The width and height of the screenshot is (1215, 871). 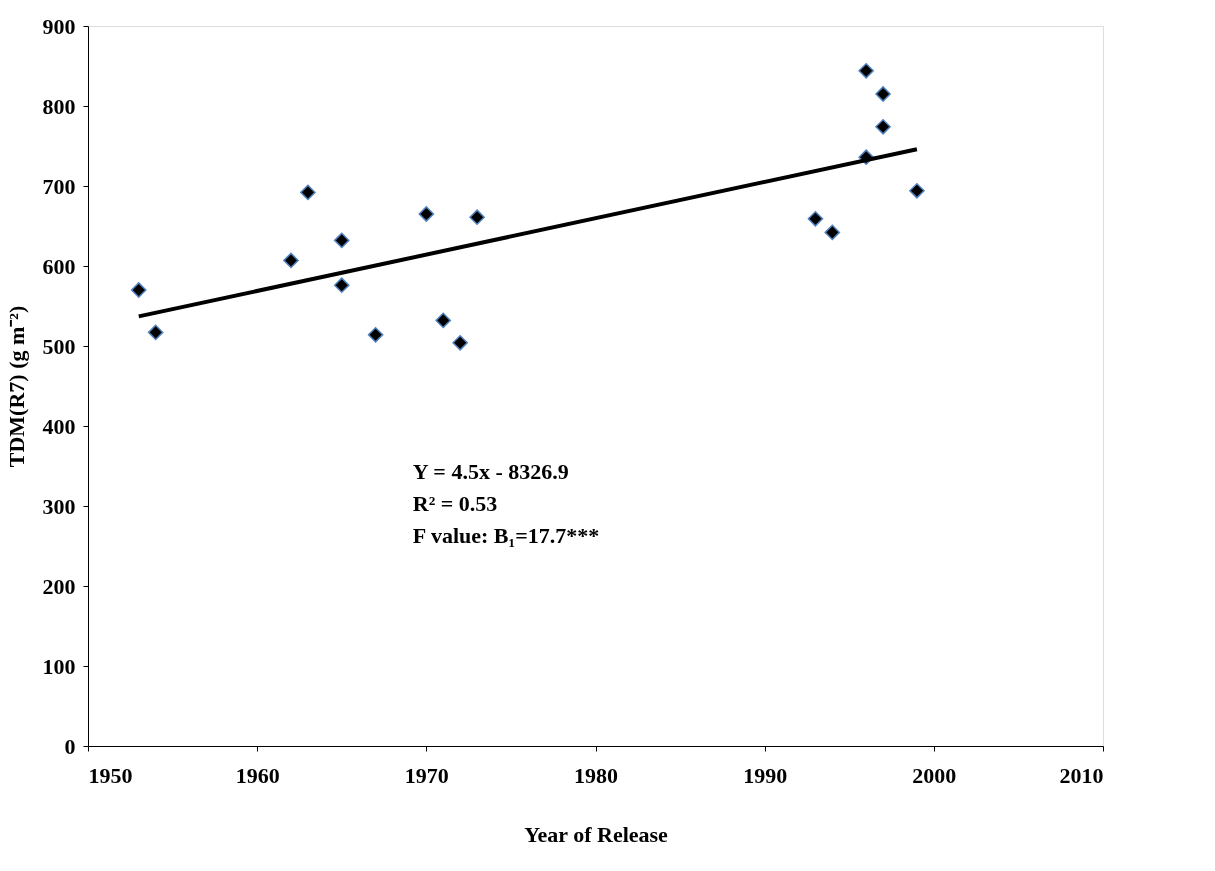 I want to click on y-tick-label: 200, so click(x=59, y=586).